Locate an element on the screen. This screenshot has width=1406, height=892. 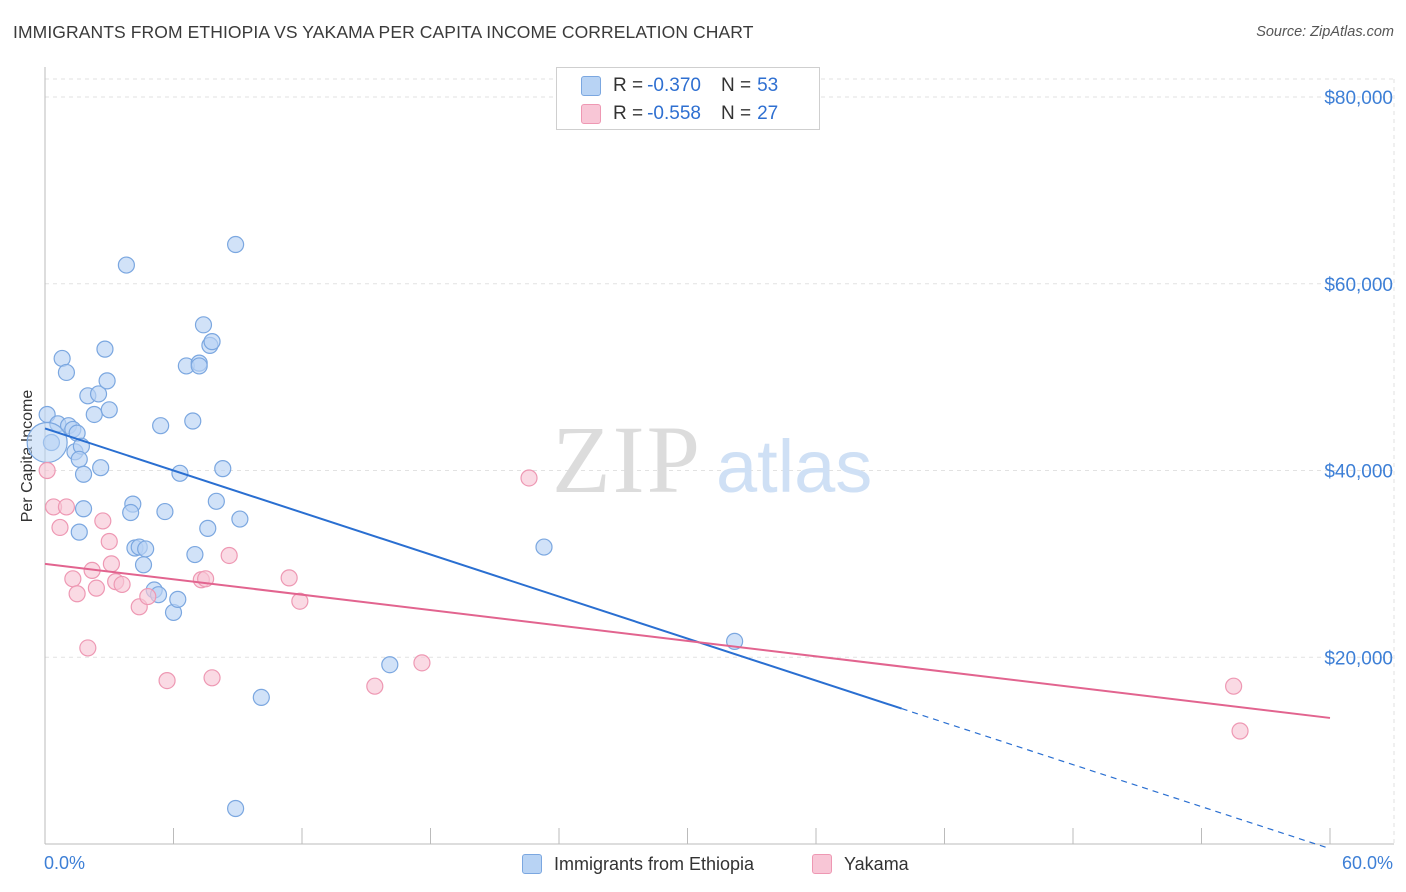
bottom-swatch-ethiopia is located at coordinates (532, 864).